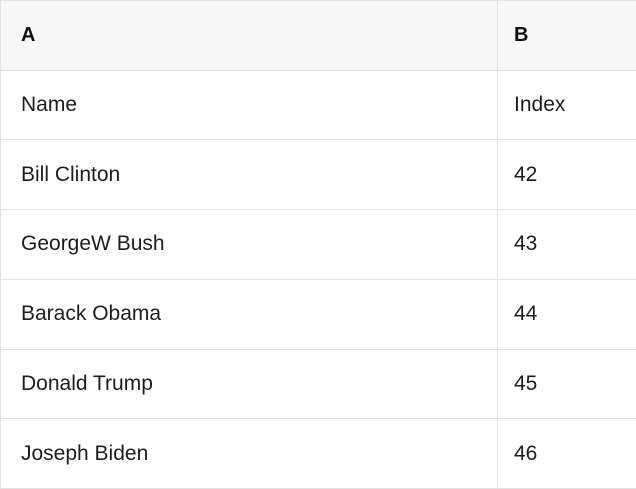 The image size is (636, 489). I want to click on table-cell: Barack Obama, so click(249, 314).